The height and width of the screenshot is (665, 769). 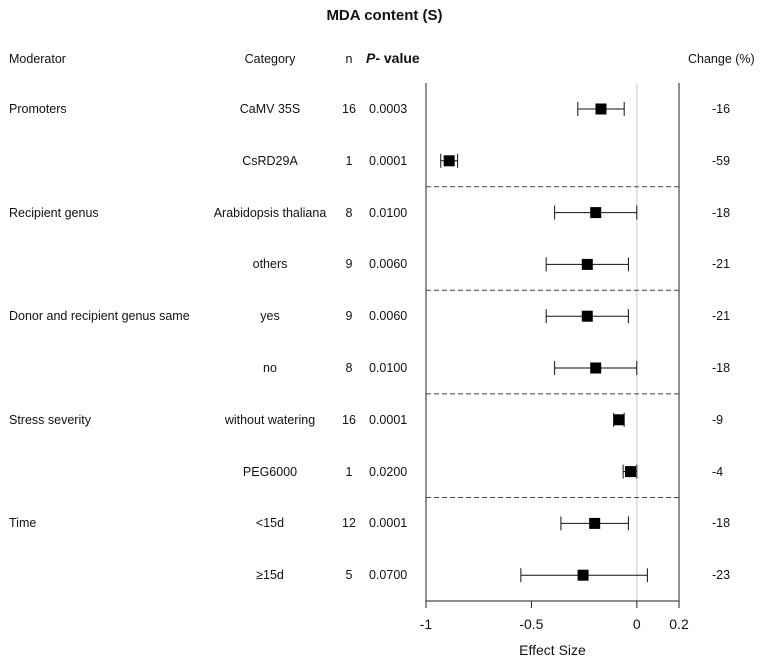 I want to click on row-p-value: 0.0003, so click(x=388, y=109).